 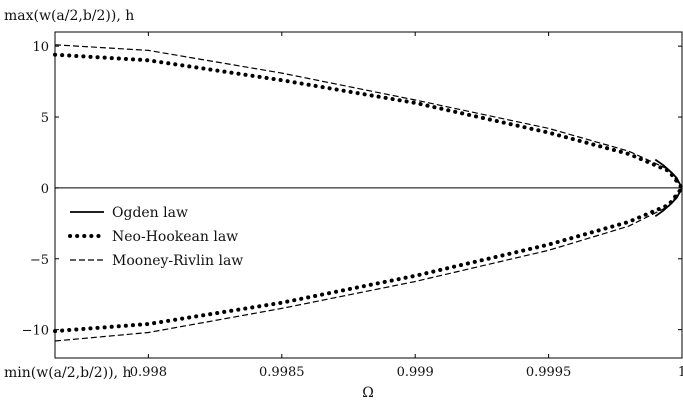 What do you see at coordinates (668, 173) in the screenshot?
I see `series-1-upper-line` at bounding box center [668, 173].